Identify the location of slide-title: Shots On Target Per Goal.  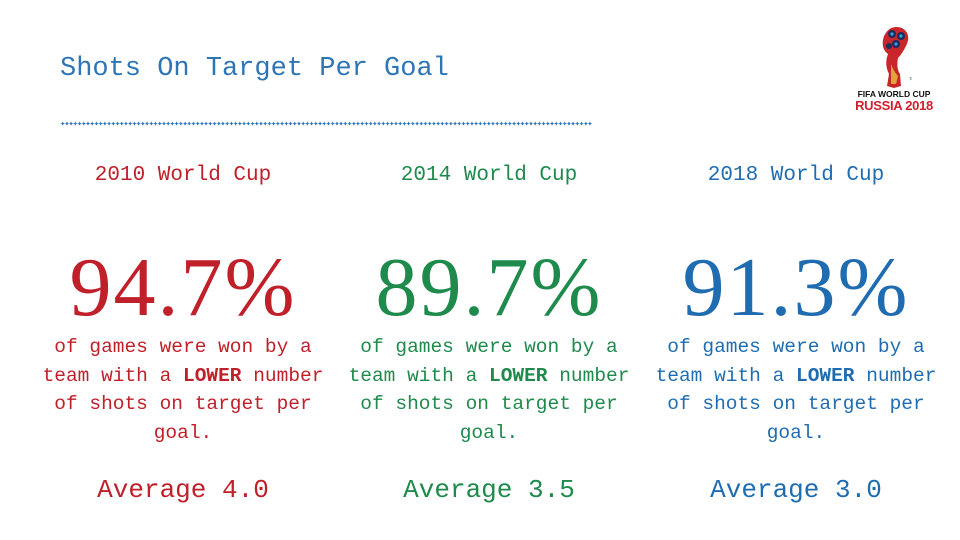
(254, 69).